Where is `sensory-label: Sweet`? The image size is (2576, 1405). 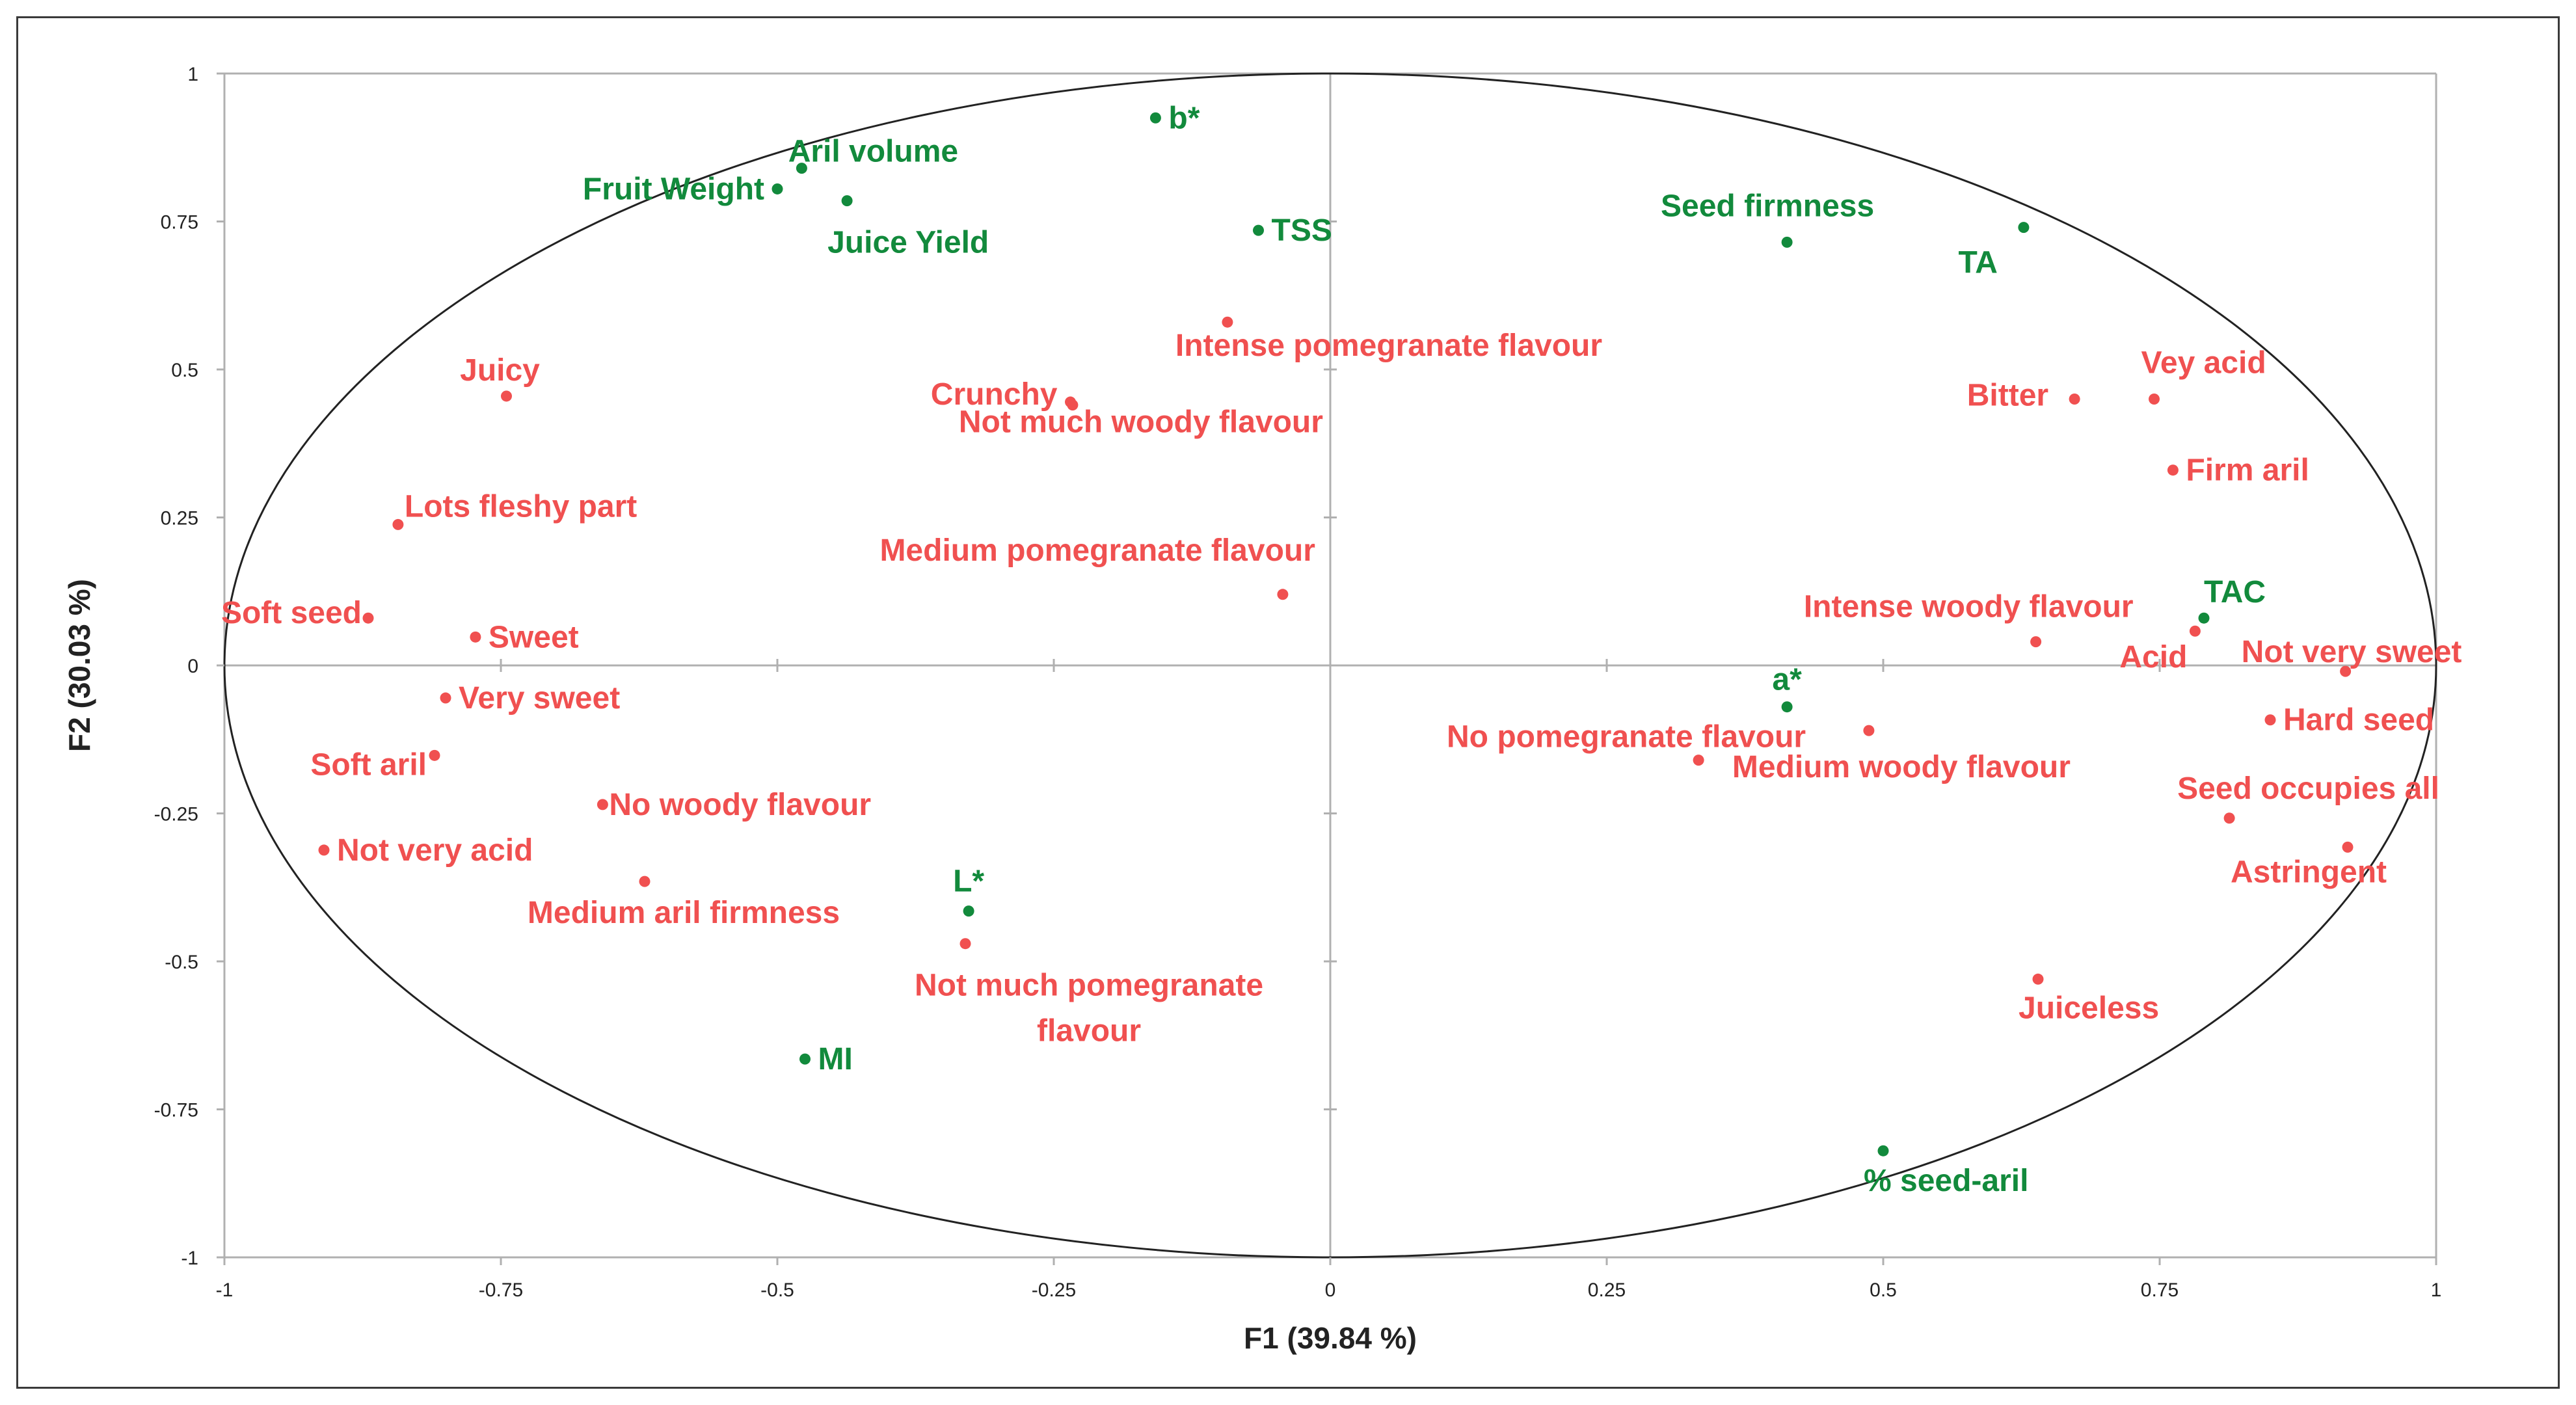 sensory-label: Sweet is located at coordinates (534, 637).